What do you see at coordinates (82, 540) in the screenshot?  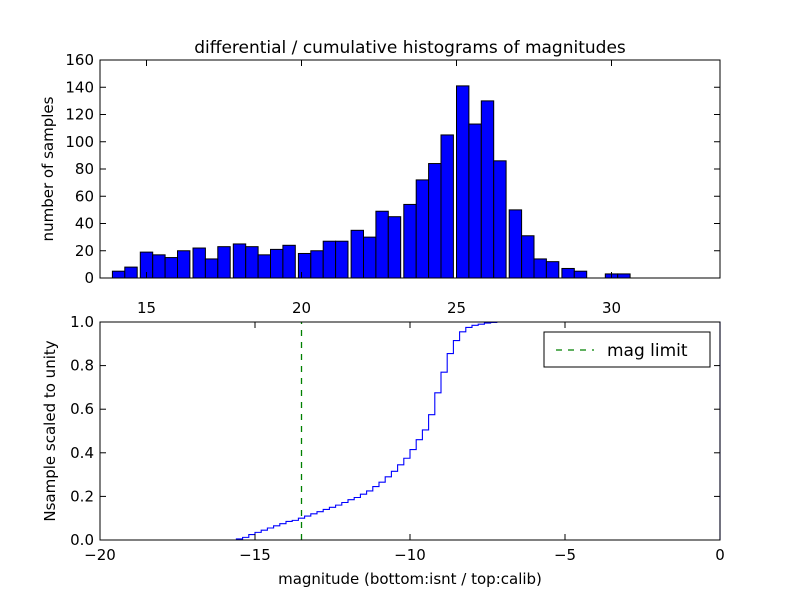 I see `bottom-y-tick-label: 0.0` at bounding box center [82, 540].